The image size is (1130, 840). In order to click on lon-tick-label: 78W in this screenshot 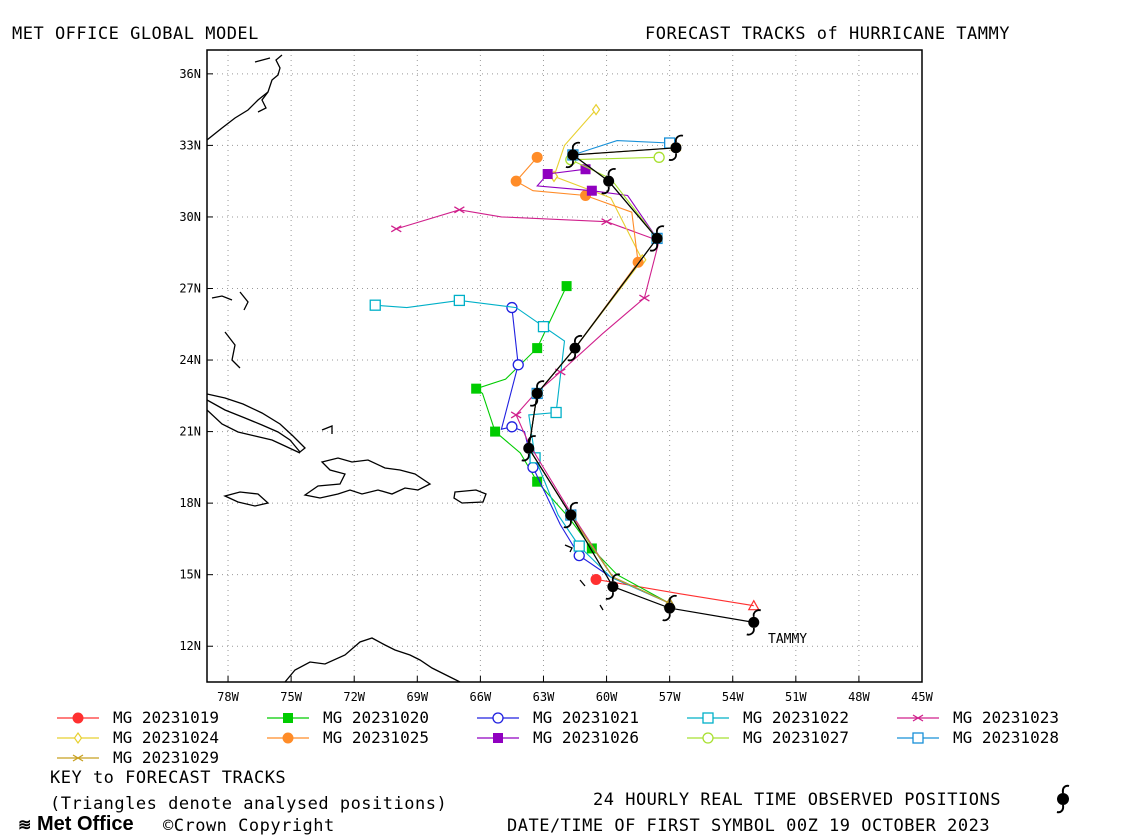, I will do `click(228, 697)`.